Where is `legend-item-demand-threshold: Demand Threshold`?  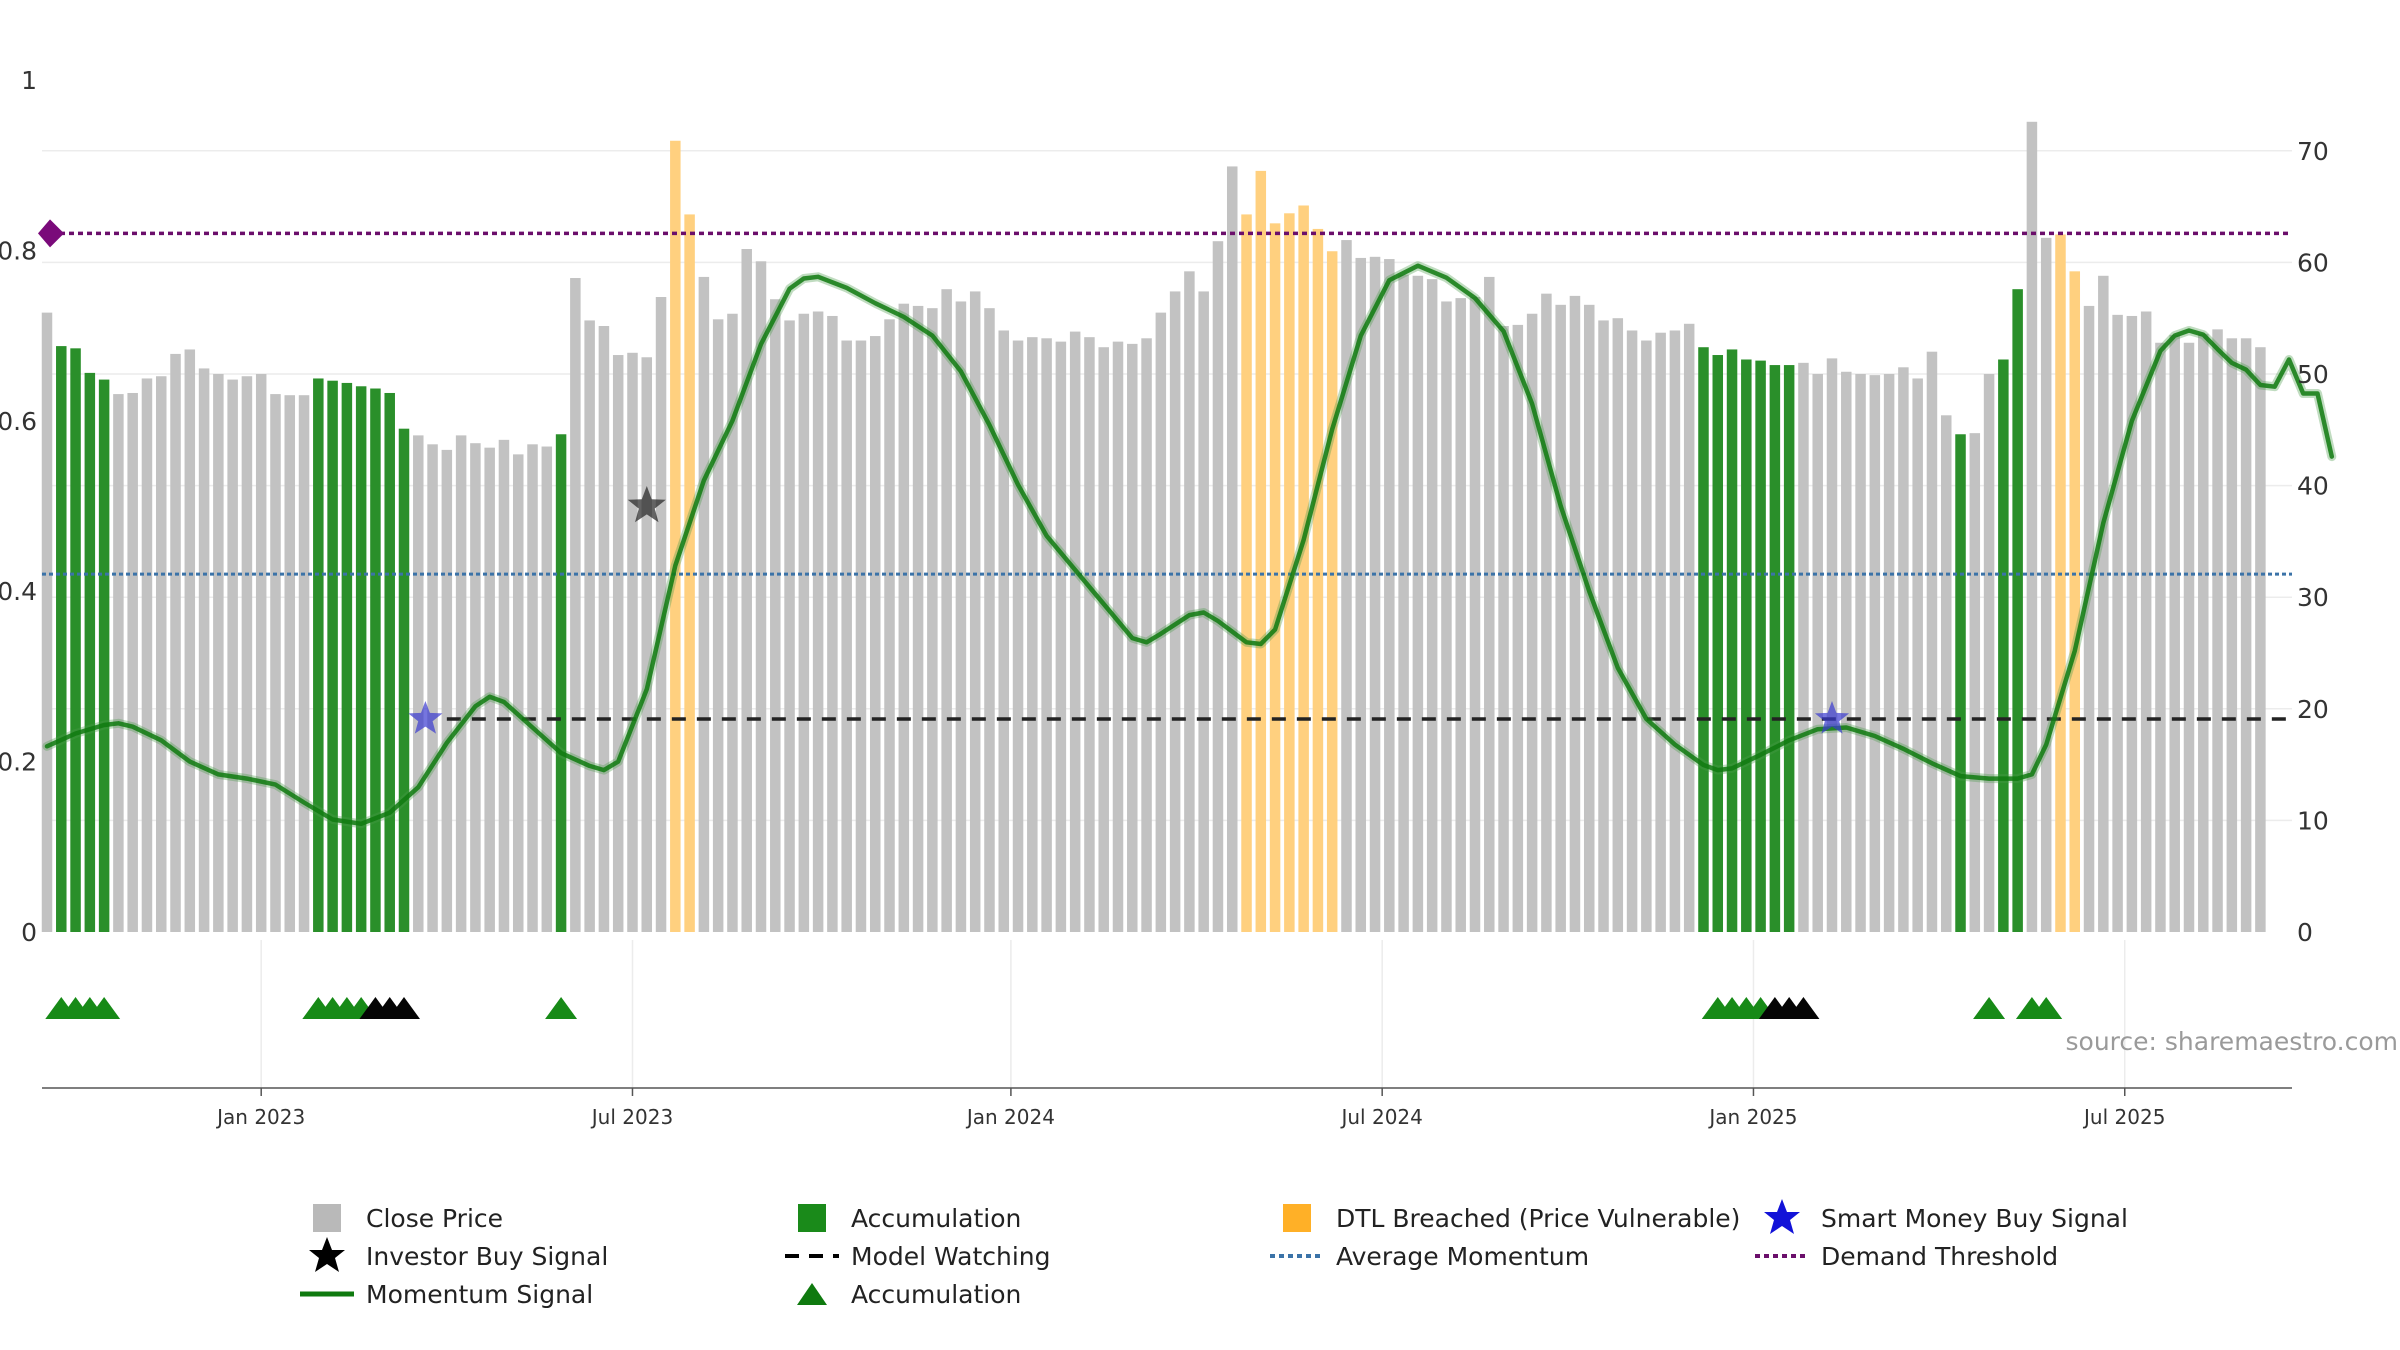 legend-item-demand-threshold: Demand Threshold is located at coordinates (1906, 1256).